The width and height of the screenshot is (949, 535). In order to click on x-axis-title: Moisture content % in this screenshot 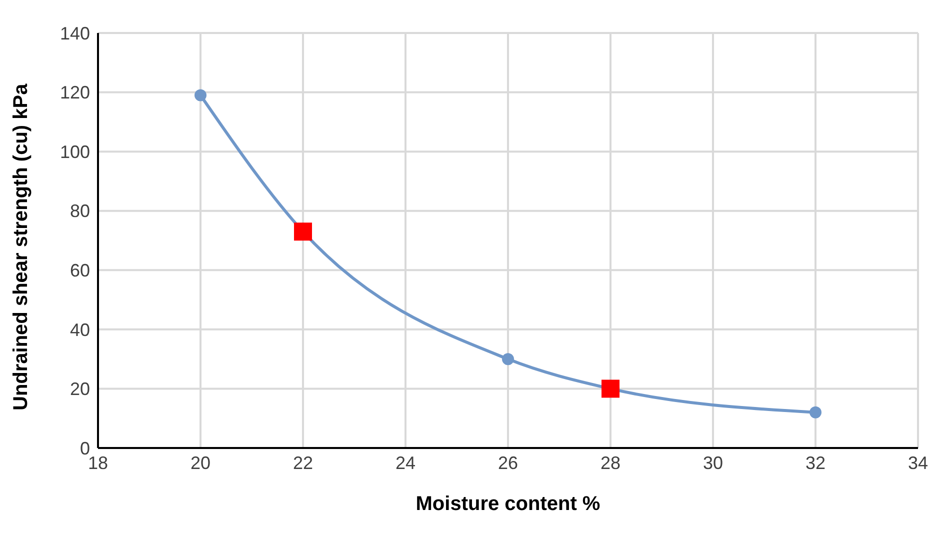, I will do `click(508, 504)`.